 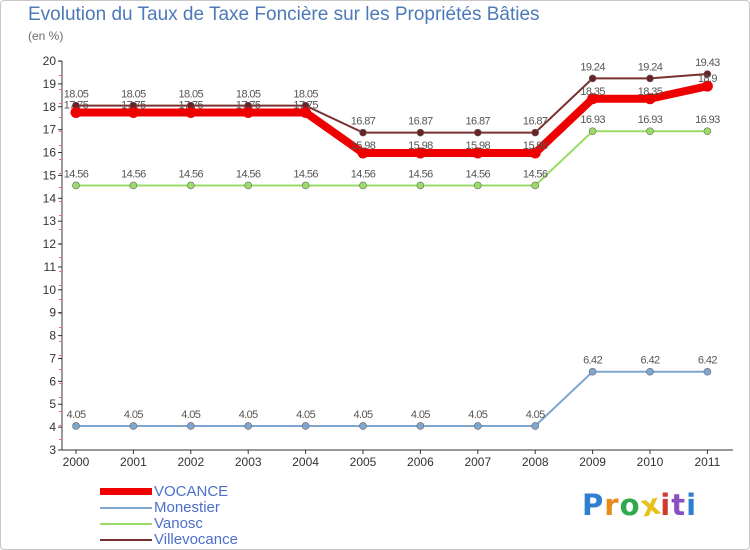 I want to click on y-tick-label: 9, so click(x=52, y=313).